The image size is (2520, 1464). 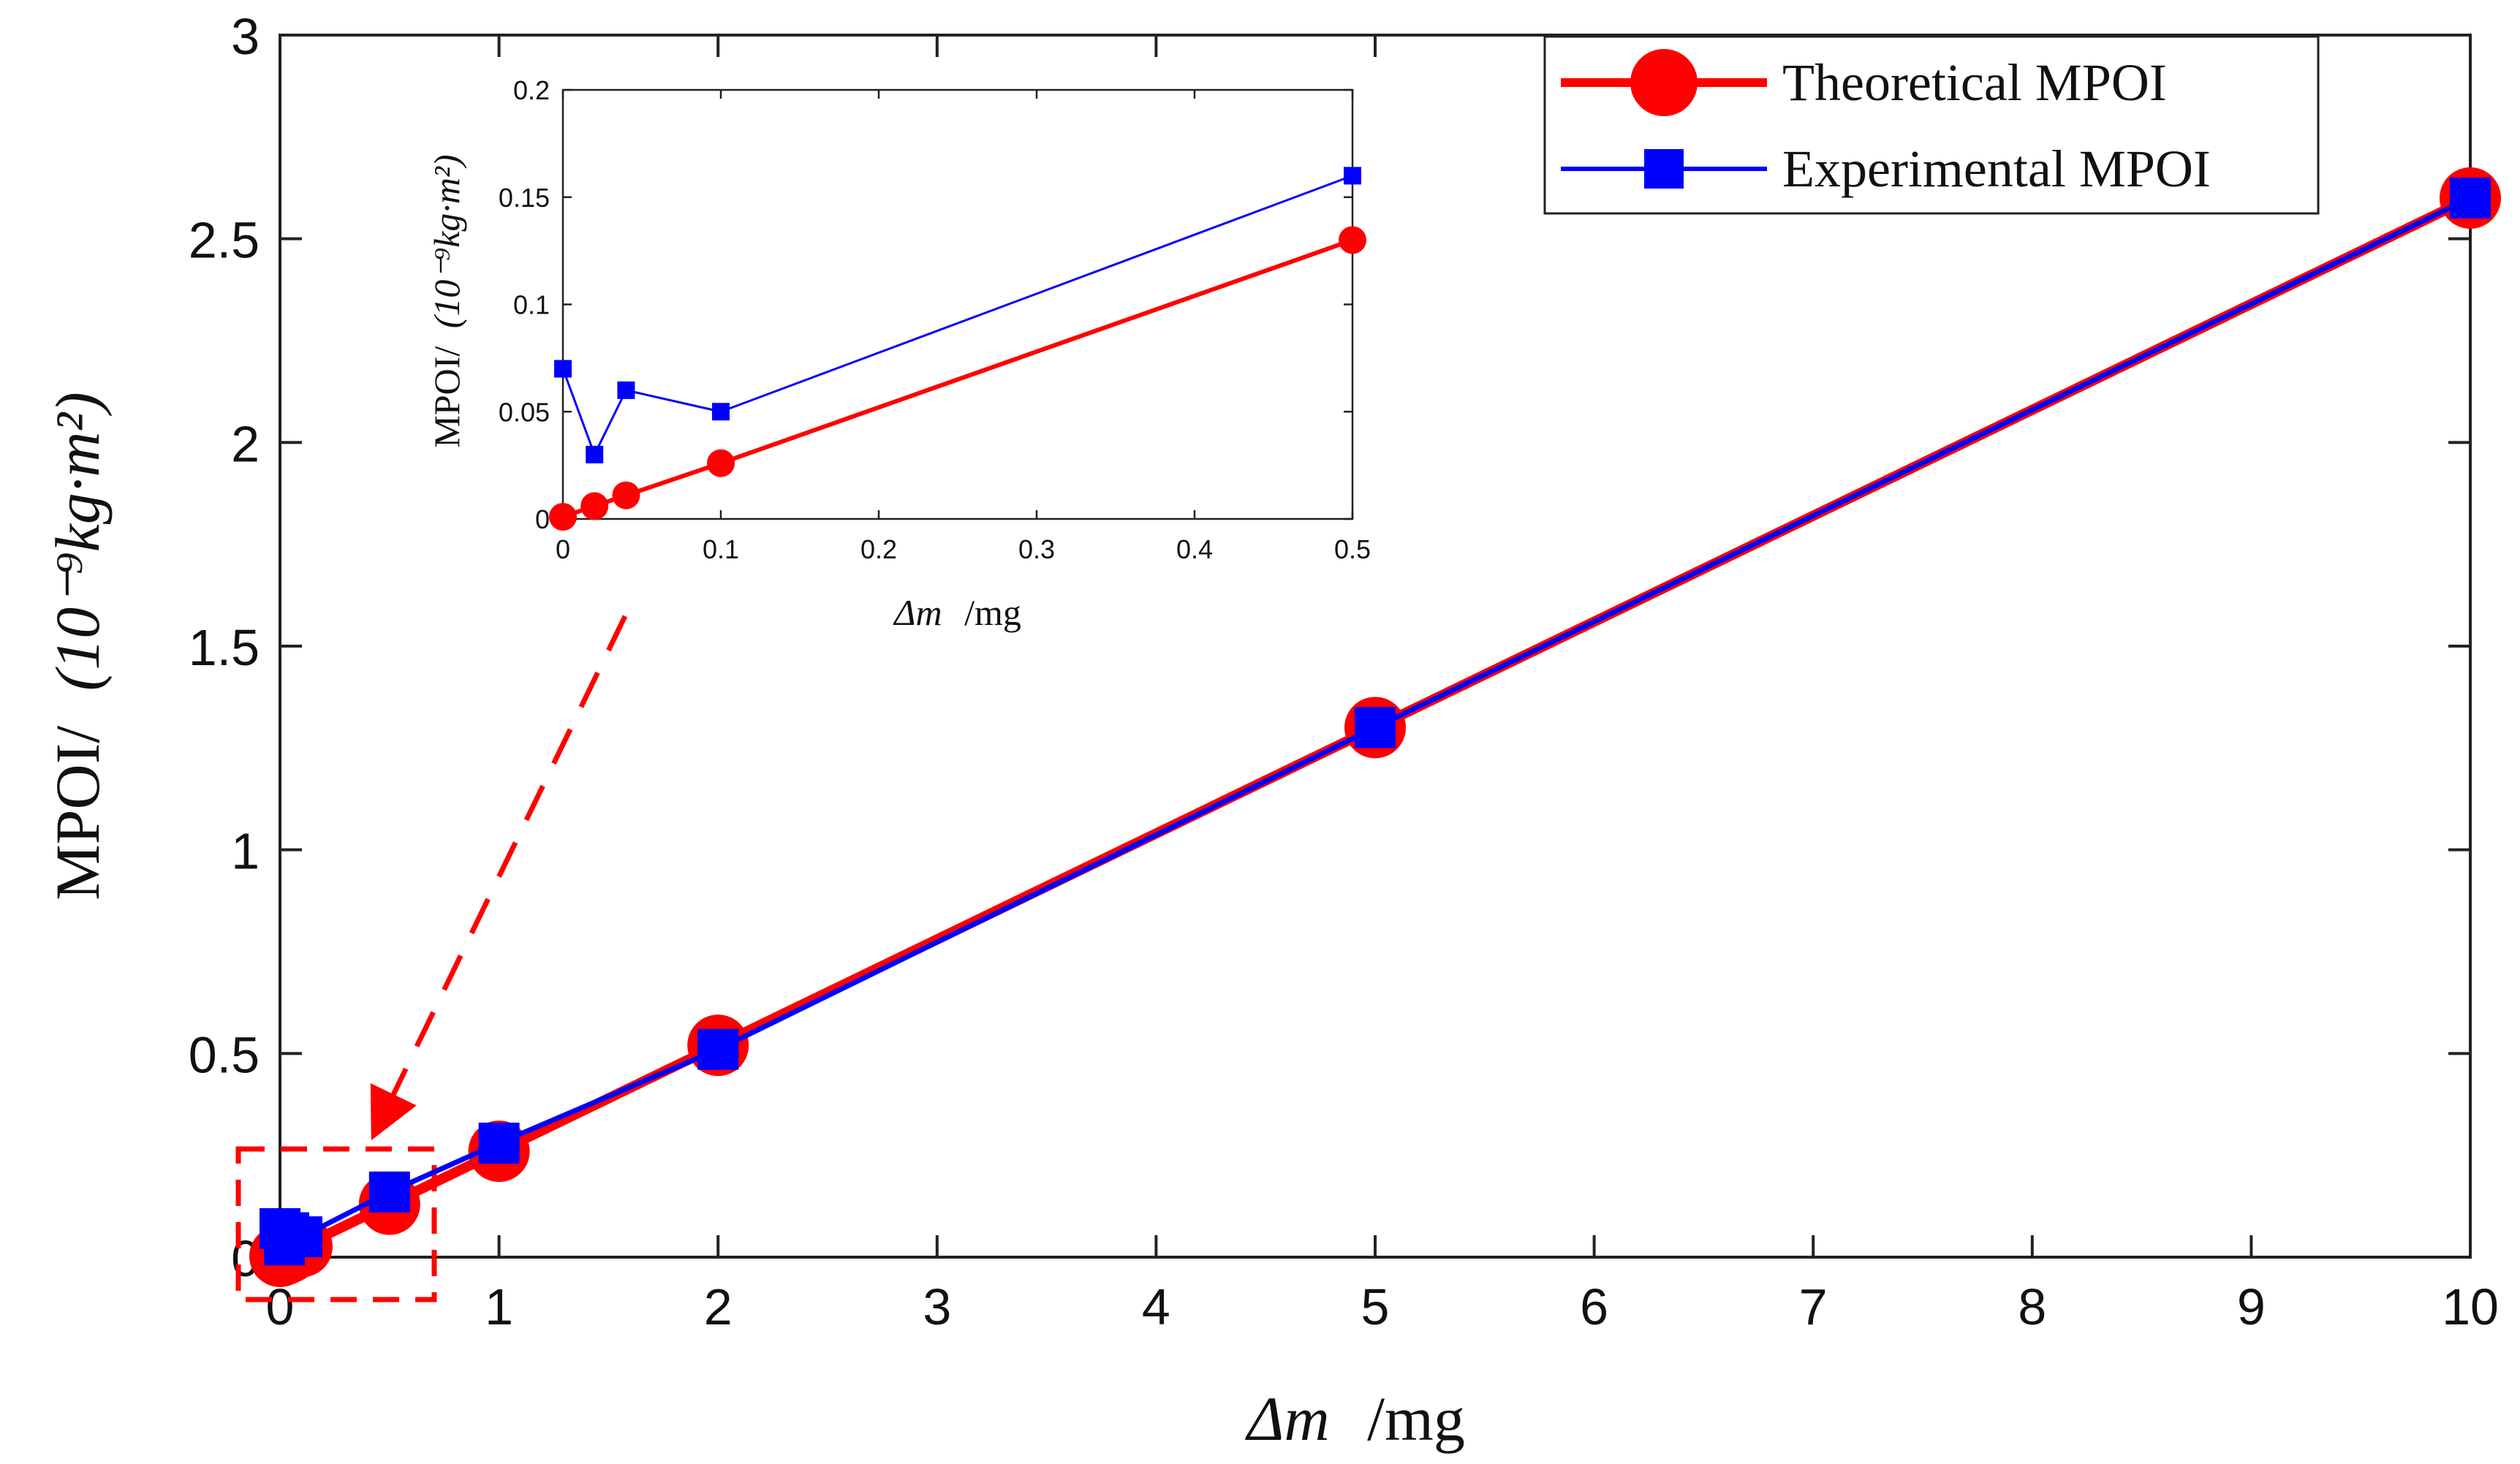 I want to click on inset-x-axis-unit: /mg, so click(x=992, y=612).